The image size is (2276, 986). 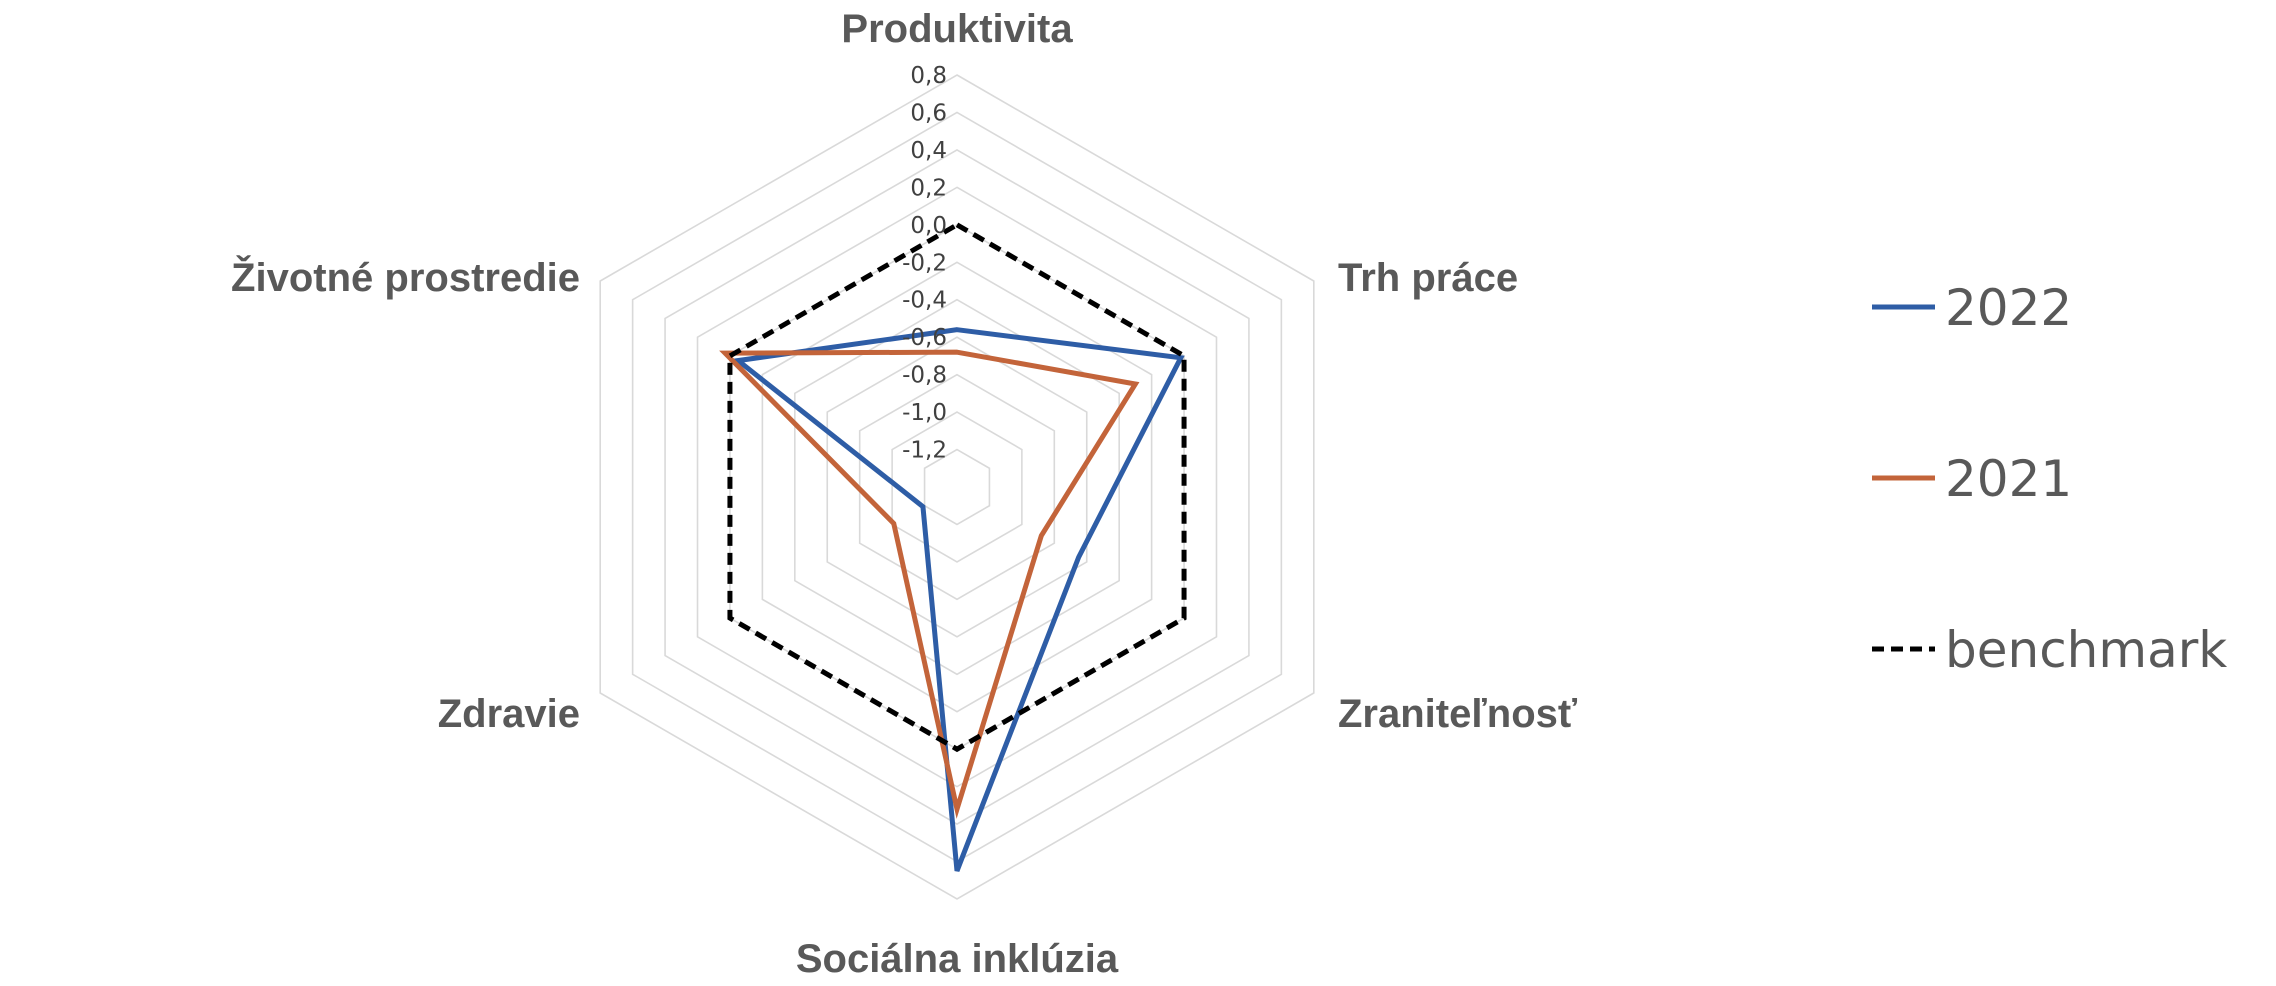 I want to click on tick-label: 0,0, so click(x=928, y=226).